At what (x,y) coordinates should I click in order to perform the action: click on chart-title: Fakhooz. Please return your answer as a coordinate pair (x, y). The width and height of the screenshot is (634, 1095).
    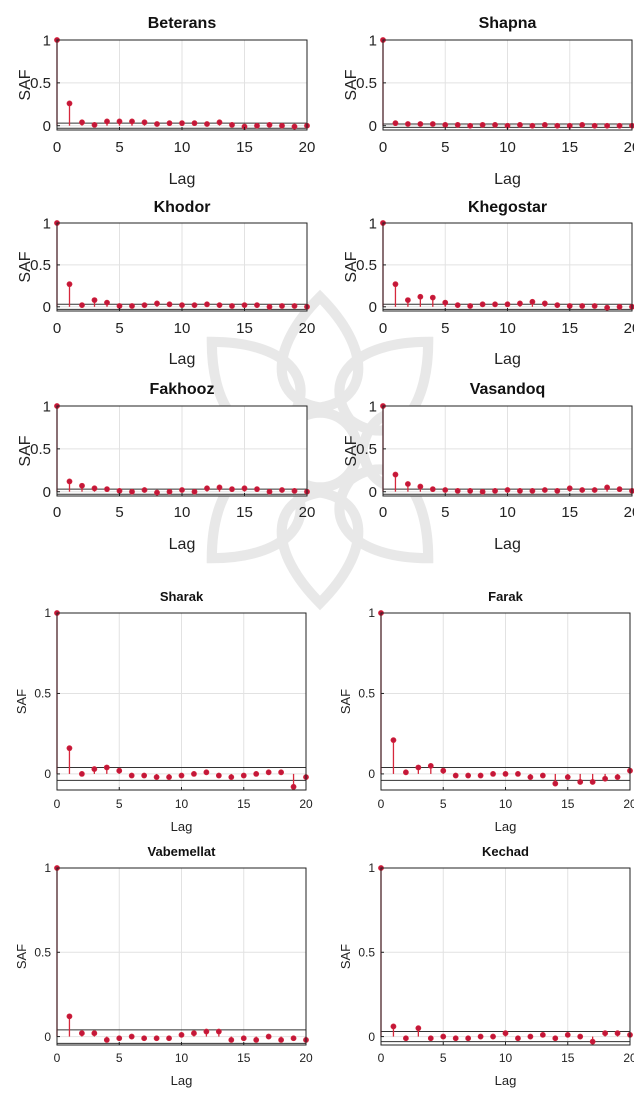
    Looking at the image, I should click on (182, 389).